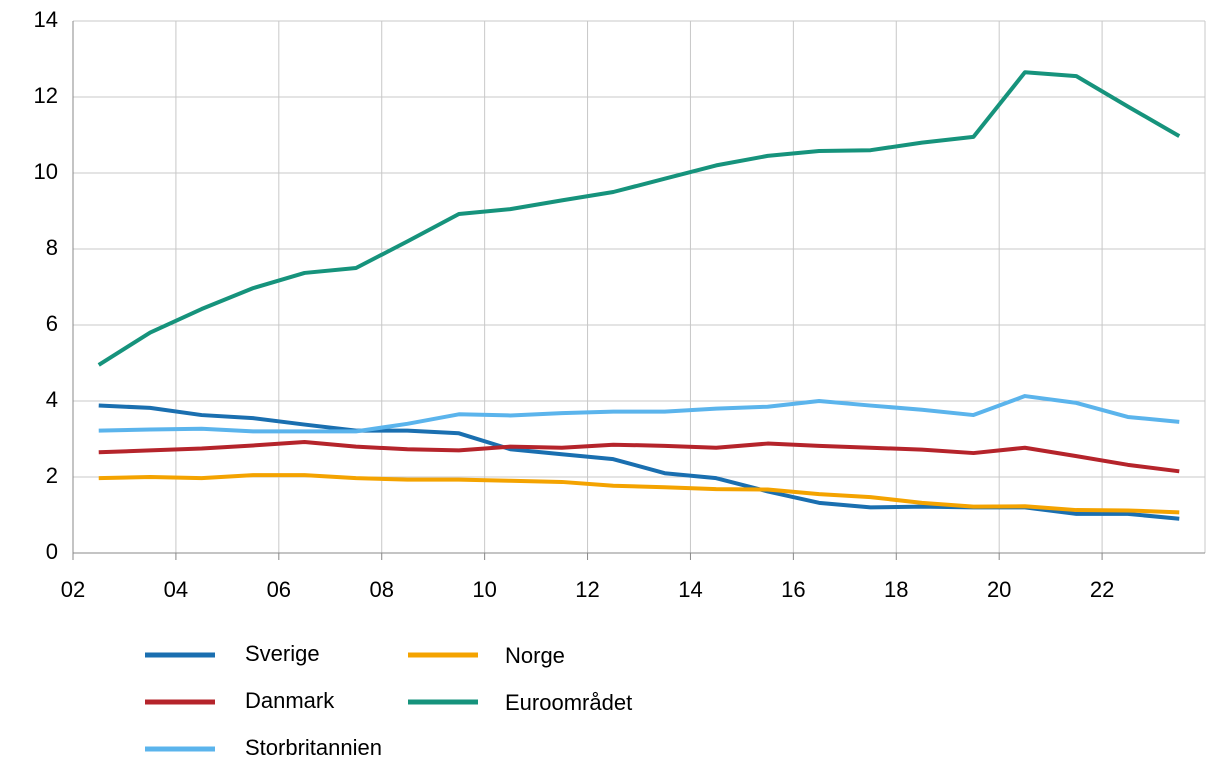  What do you see at coordinates (73, 589) in the screenshot?
I see `x-tick-label: 02` at bounding box center [73, 589].